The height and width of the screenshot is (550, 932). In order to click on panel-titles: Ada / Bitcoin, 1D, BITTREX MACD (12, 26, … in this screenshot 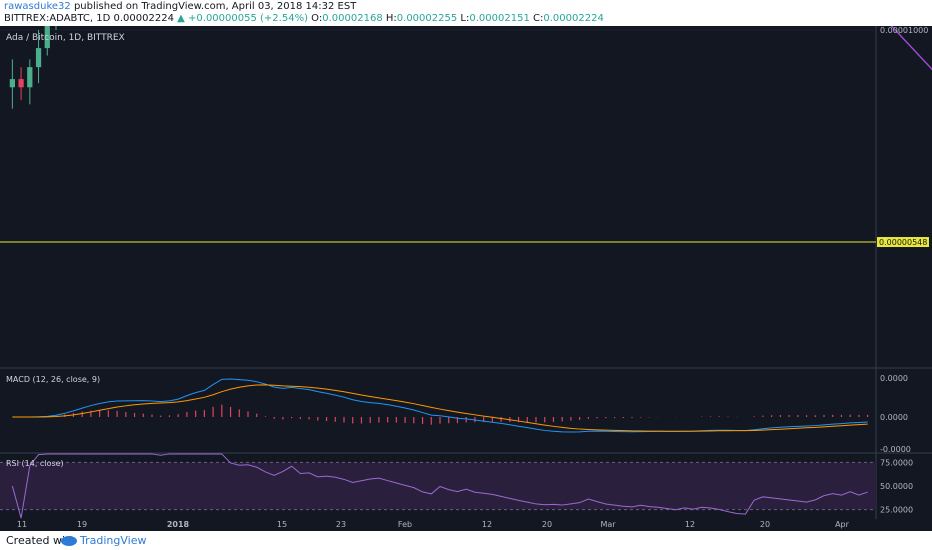, I will do `click(65, 250)`.